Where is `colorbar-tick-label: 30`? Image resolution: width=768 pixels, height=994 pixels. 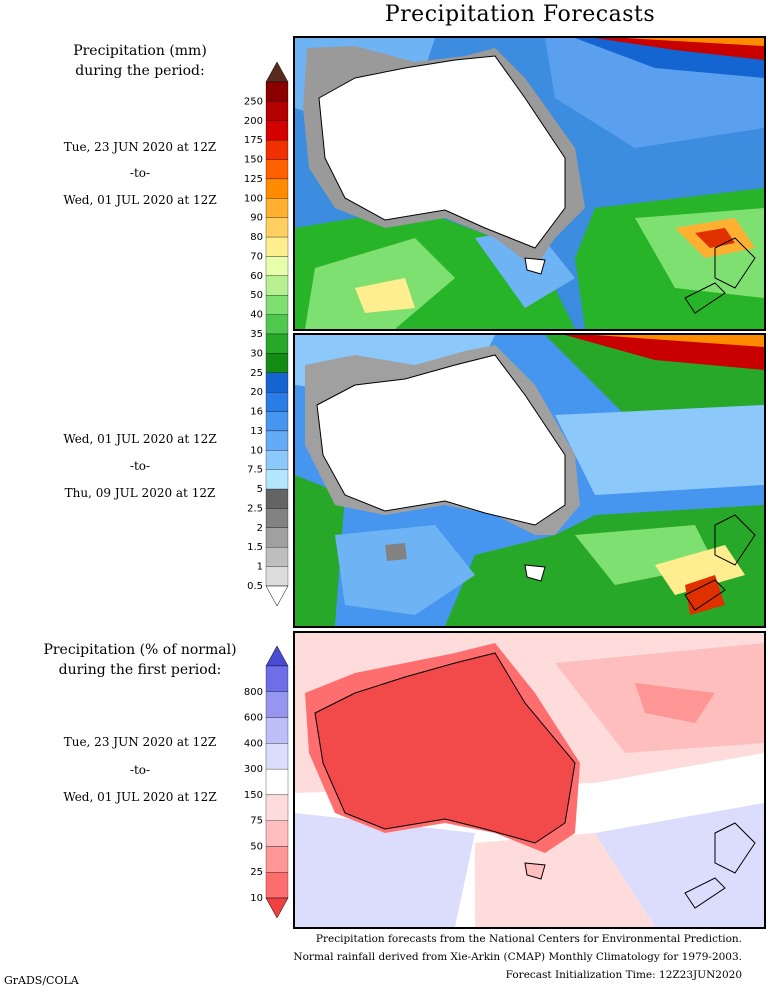
colorbar-tick-label: 30 is located at coordinates (256, 353).